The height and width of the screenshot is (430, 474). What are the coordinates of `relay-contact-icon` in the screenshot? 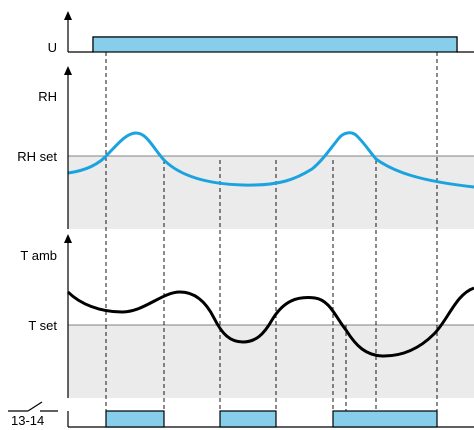 It's located at (33, 406).